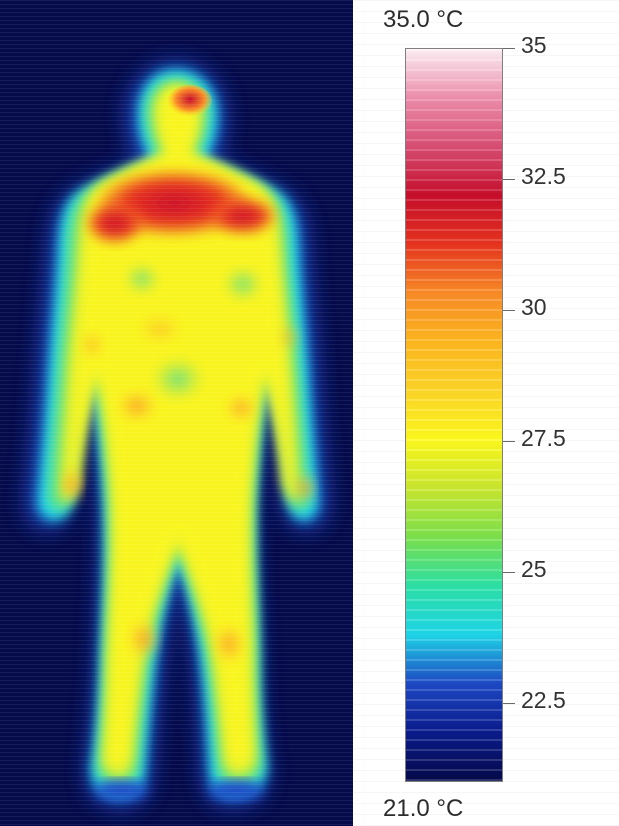  I want to click on left-arm-warm-spot, so click(92, 345).